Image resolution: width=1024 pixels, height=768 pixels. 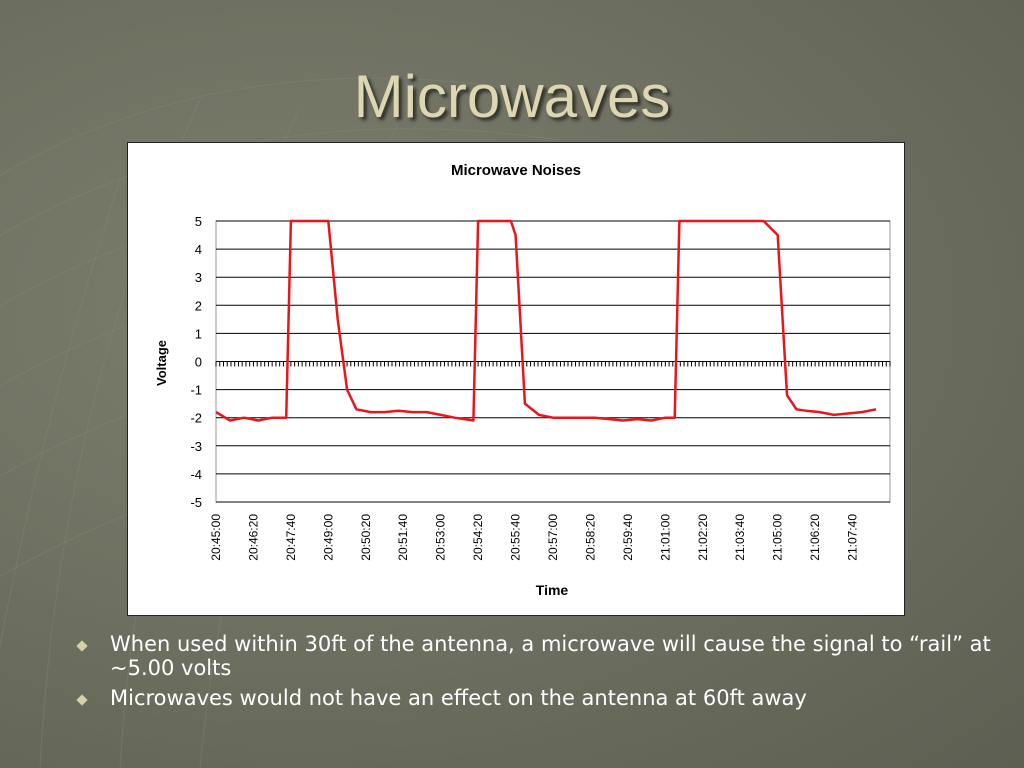 I want to click on y-tick-label: 3, so click(x=198, y=277).